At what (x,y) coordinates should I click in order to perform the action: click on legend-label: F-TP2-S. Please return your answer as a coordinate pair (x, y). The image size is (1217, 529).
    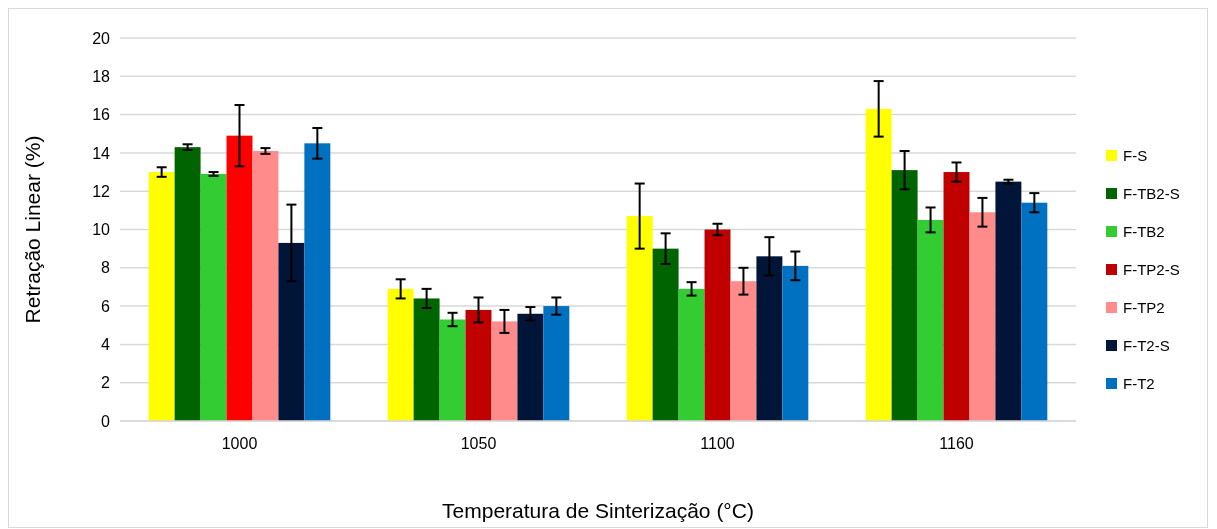
    Looking at the image, I should click on (1151, 270).